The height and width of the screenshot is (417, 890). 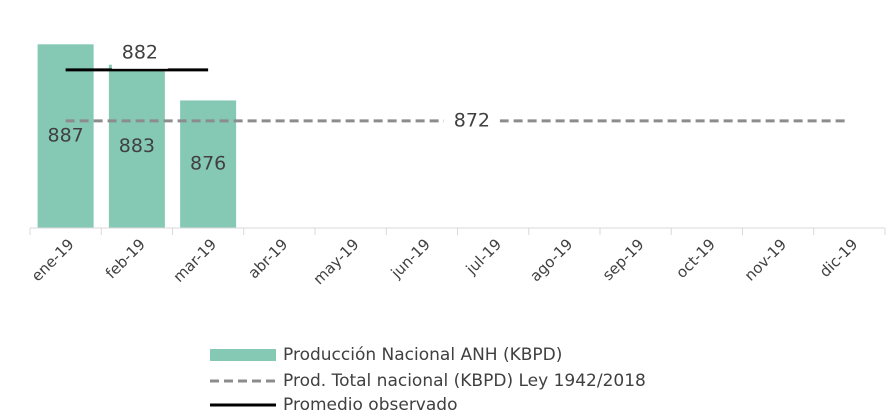 I want to click on data-label: 887, so click(x=65, y=136).